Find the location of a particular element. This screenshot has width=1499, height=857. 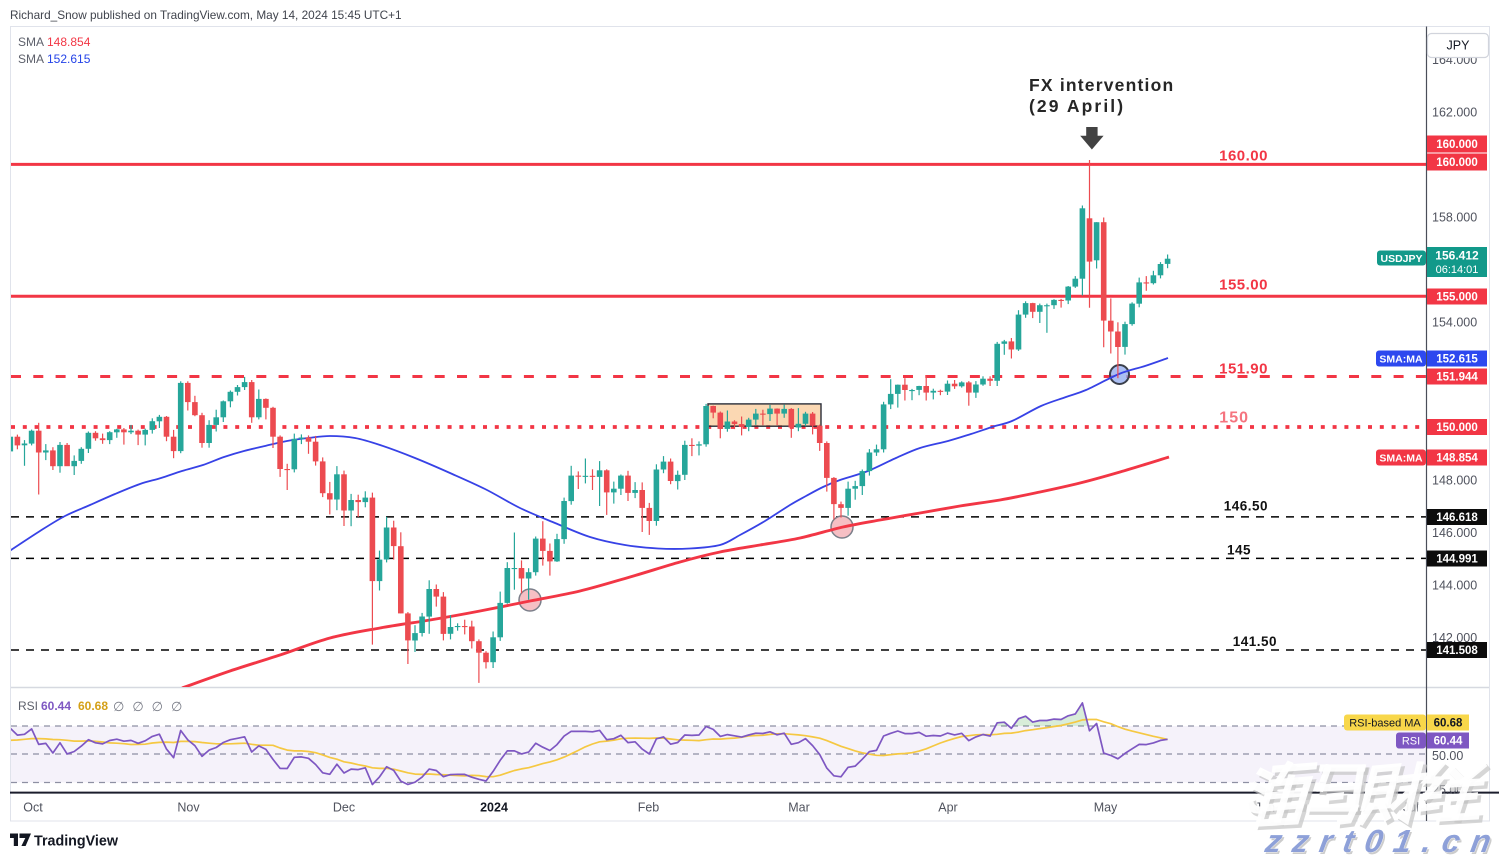

svg-text: 162.000 is located at coordinates (1454, 112).